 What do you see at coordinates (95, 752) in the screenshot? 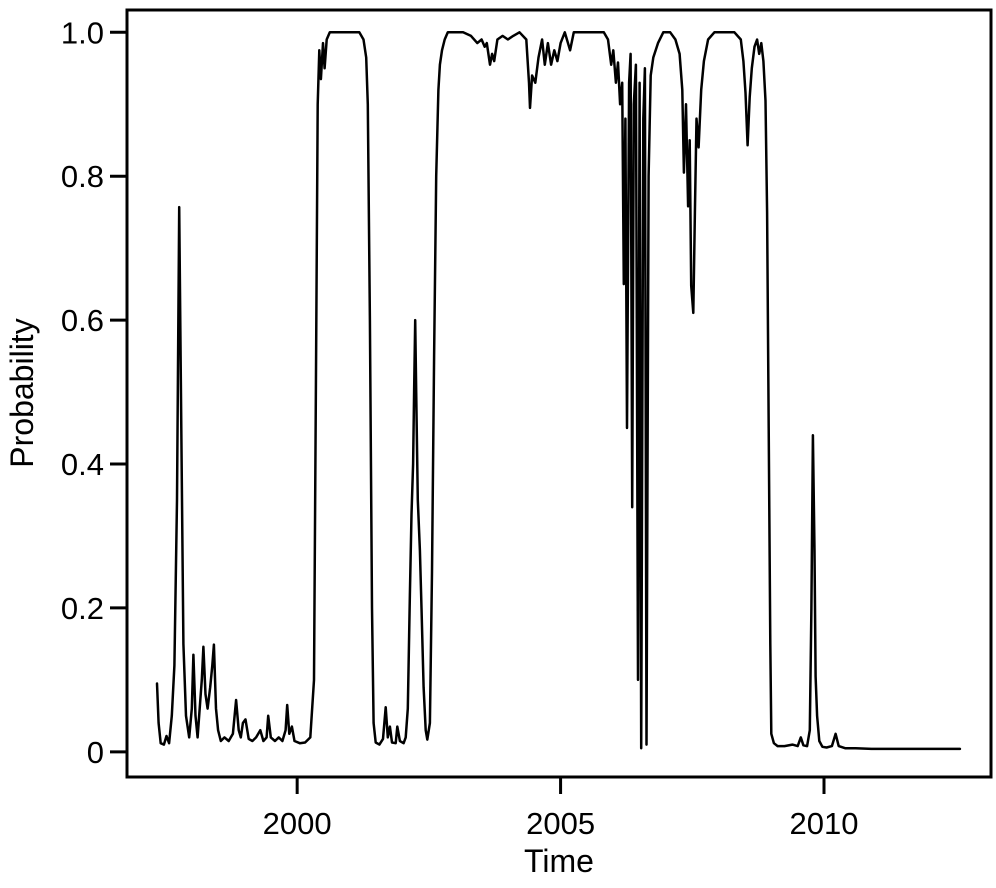
I see `y-tick-label: 0` at bounding box center [95, 752].